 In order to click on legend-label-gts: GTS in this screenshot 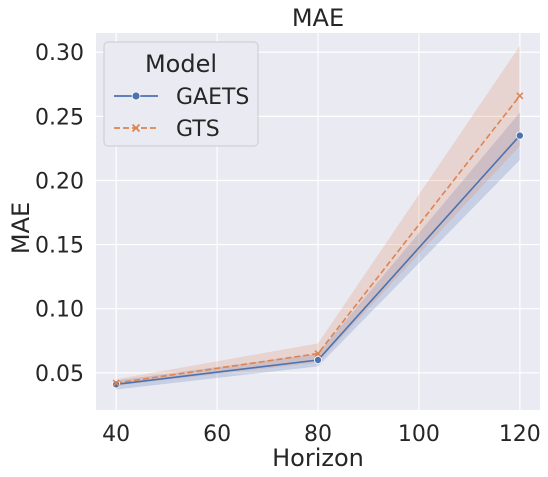, I will do `click(198, 129)`.